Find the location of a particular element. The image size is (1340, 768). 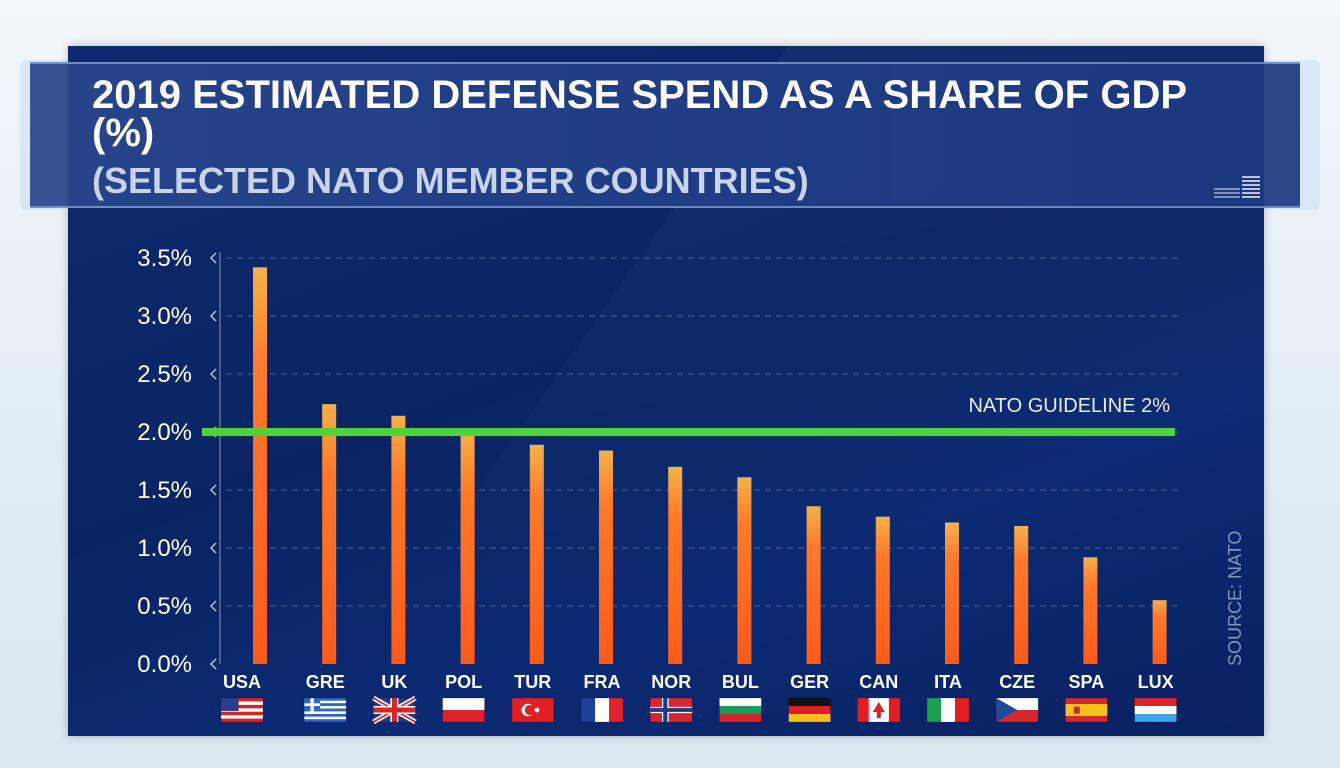

category-label: ITA is located at coordinates (948, 682).